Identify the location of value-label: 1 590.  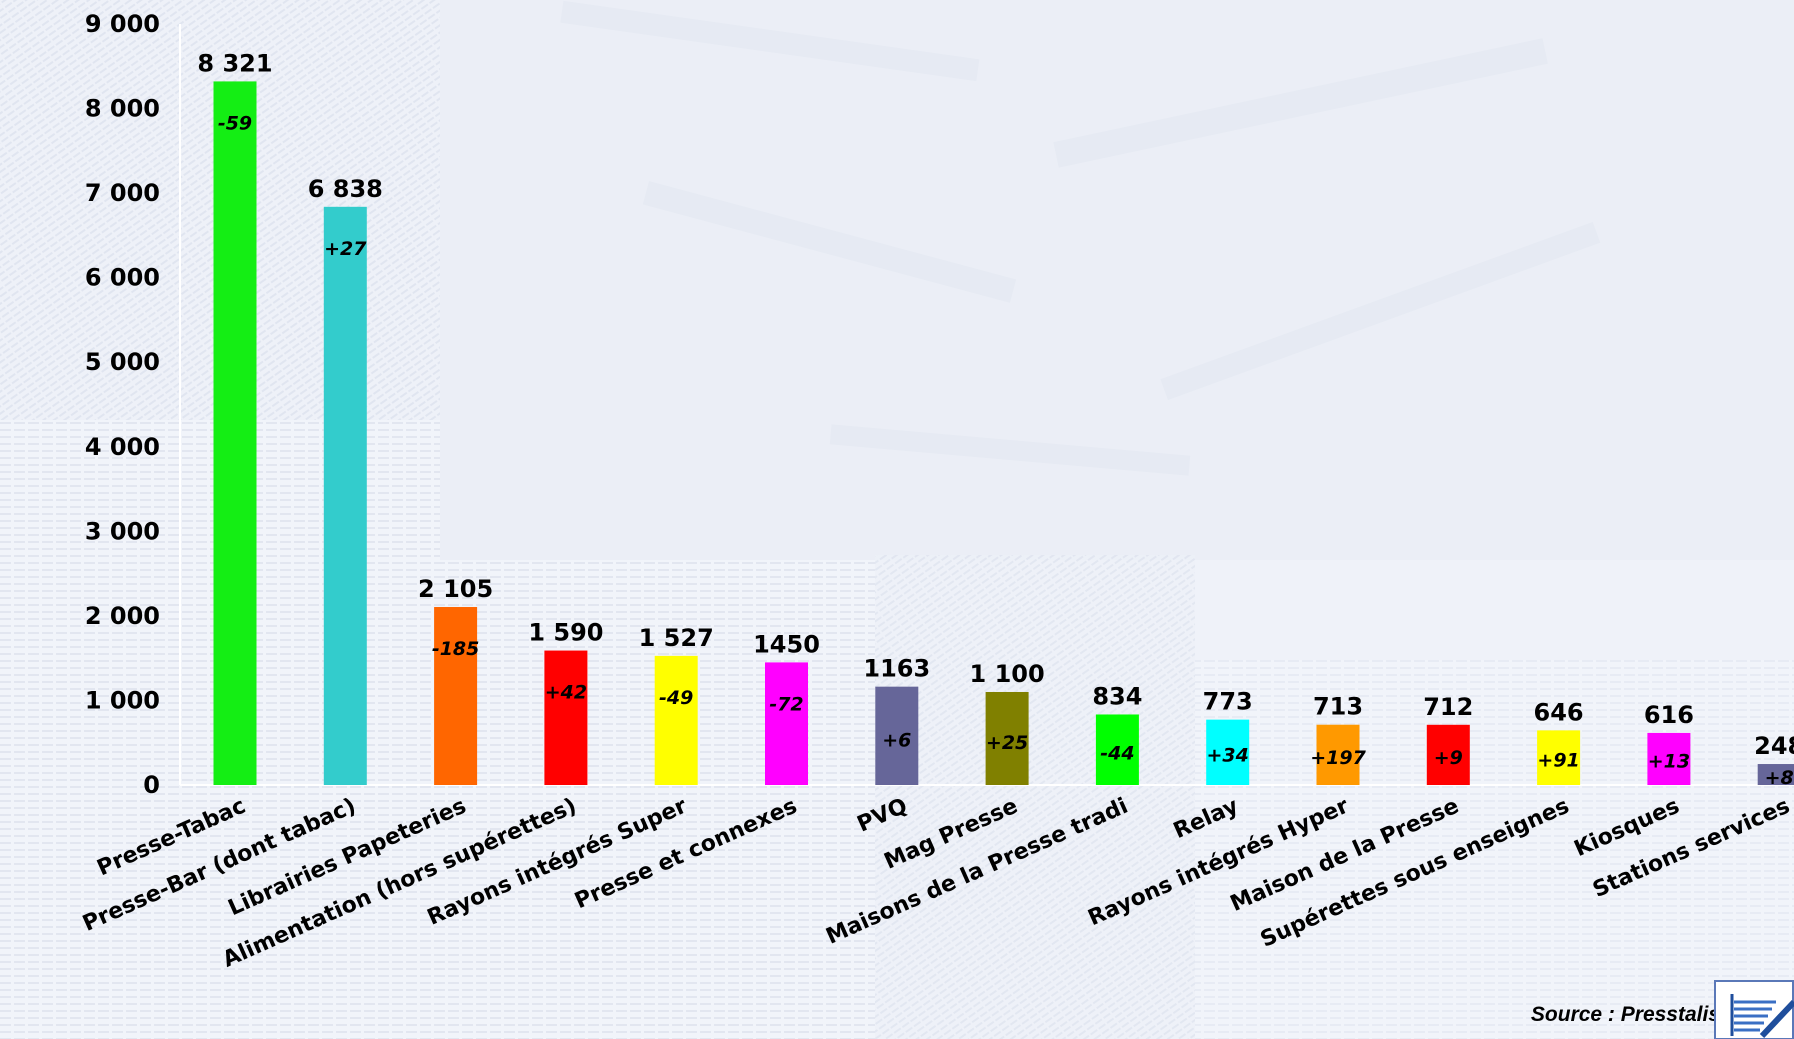
(565, 633).